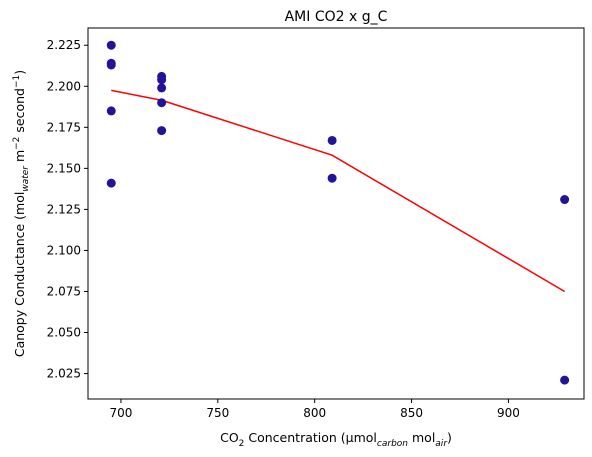  I want to click on x-axis: 700 750 800 850 900, so click(314, 409).